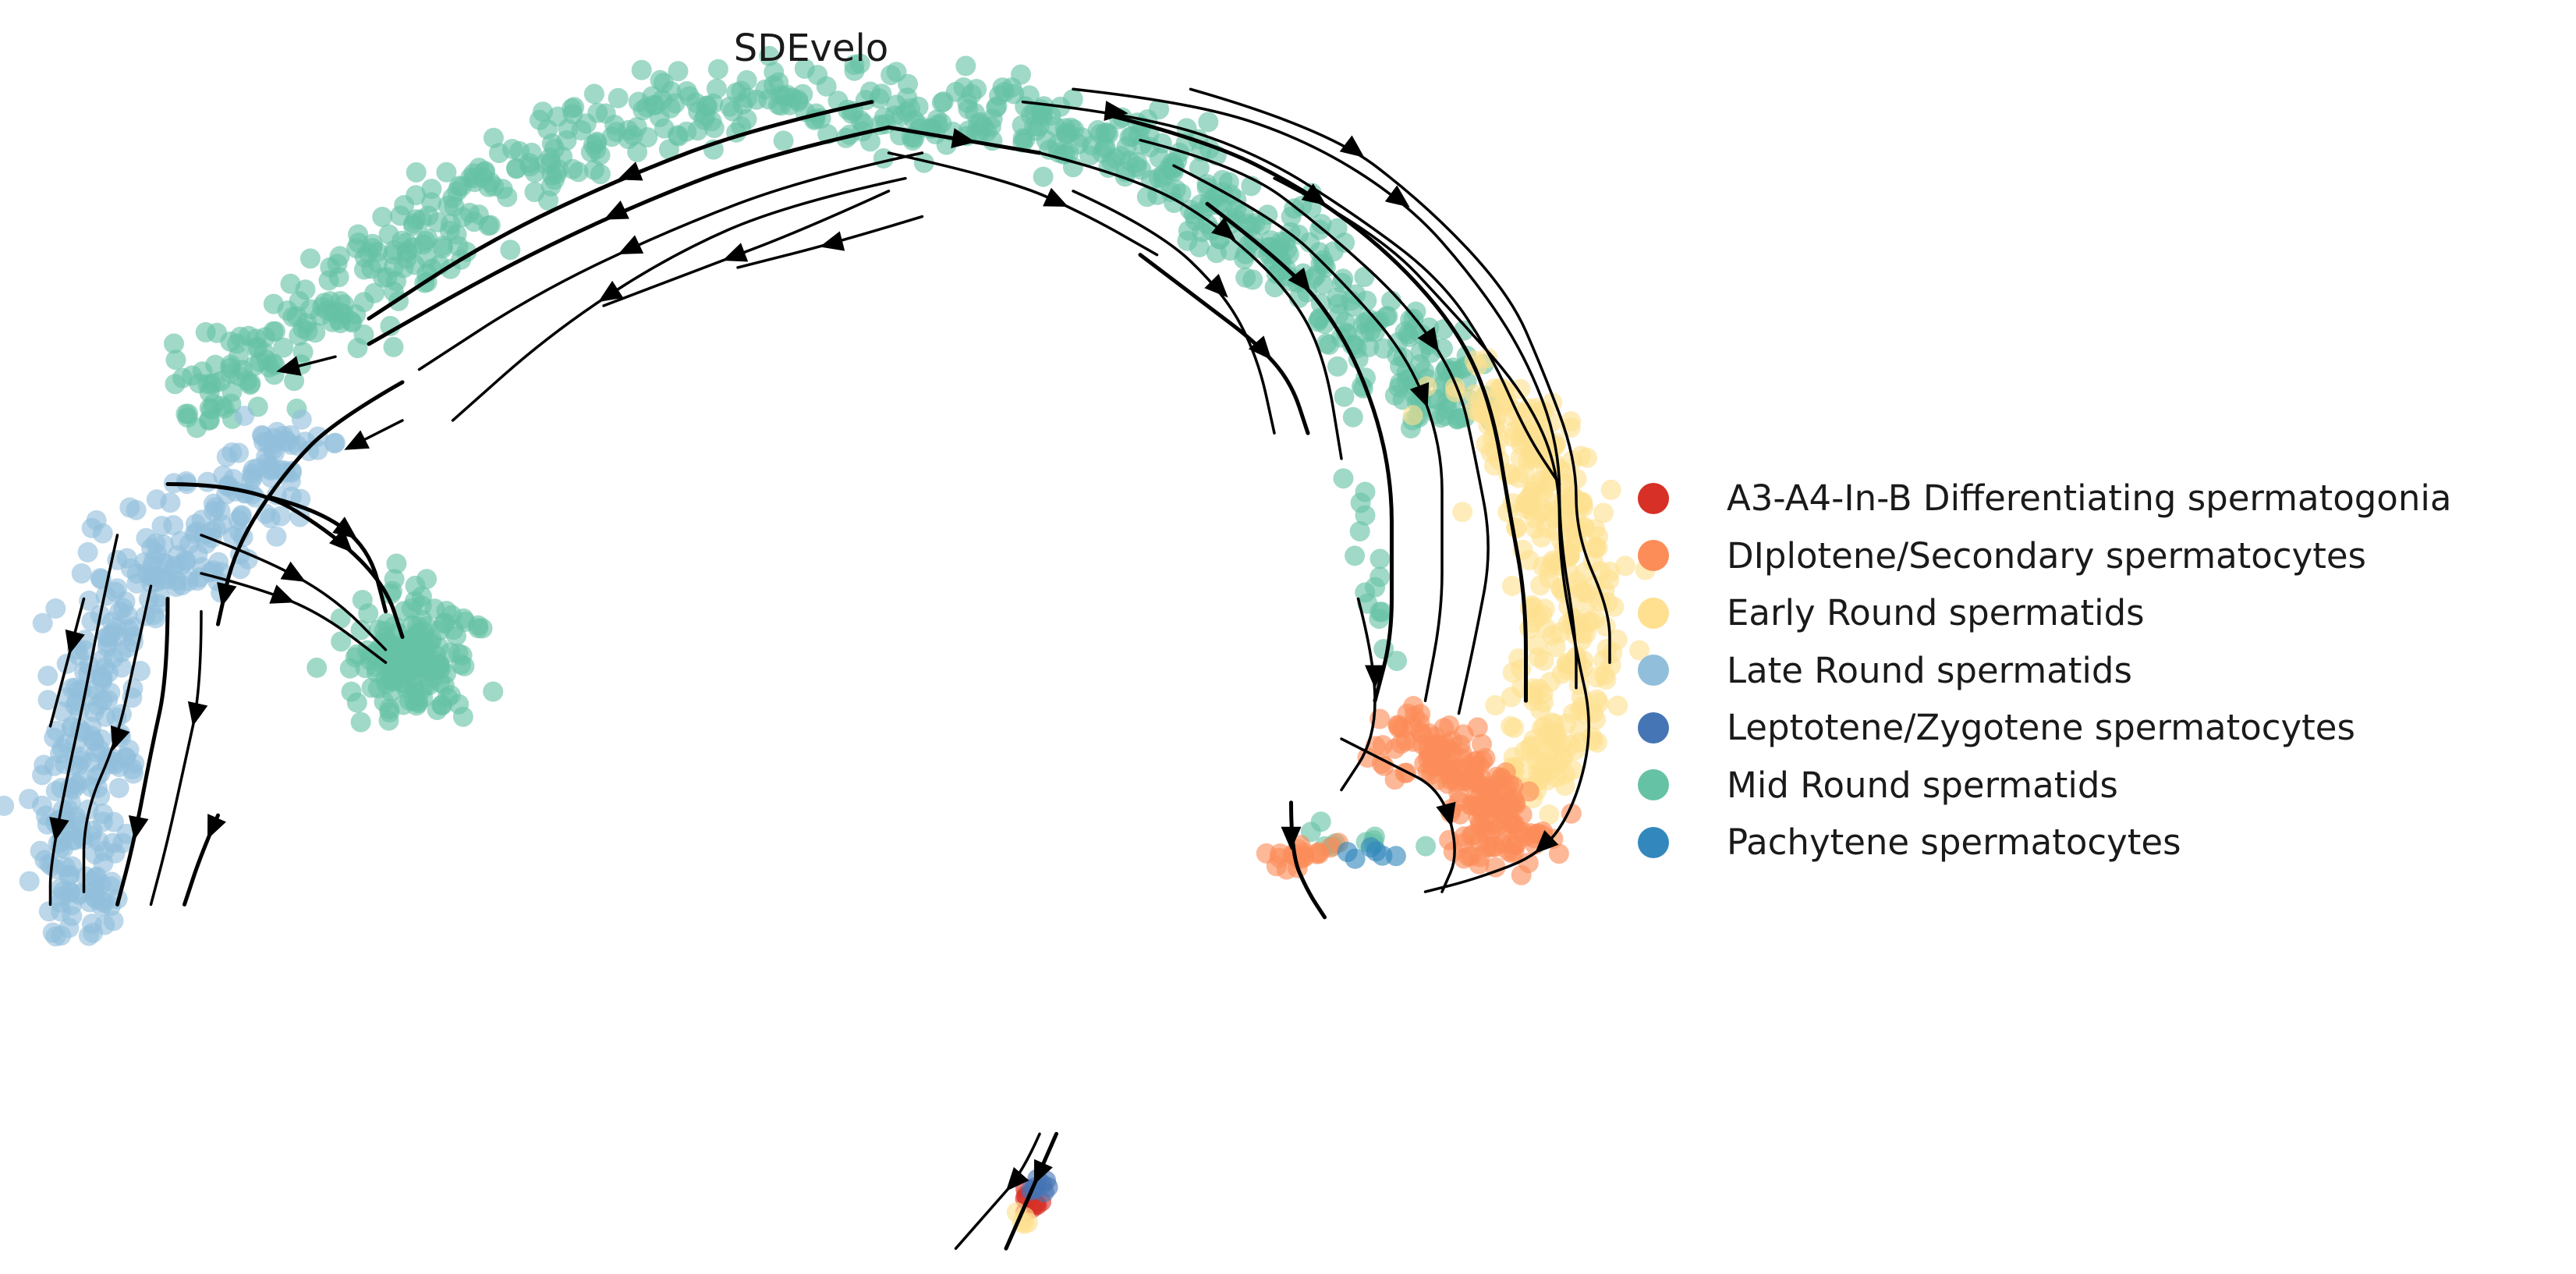  Describe the element at coordinates (1653, 556) in the screenshot. I see `legend-swatch` at that location.